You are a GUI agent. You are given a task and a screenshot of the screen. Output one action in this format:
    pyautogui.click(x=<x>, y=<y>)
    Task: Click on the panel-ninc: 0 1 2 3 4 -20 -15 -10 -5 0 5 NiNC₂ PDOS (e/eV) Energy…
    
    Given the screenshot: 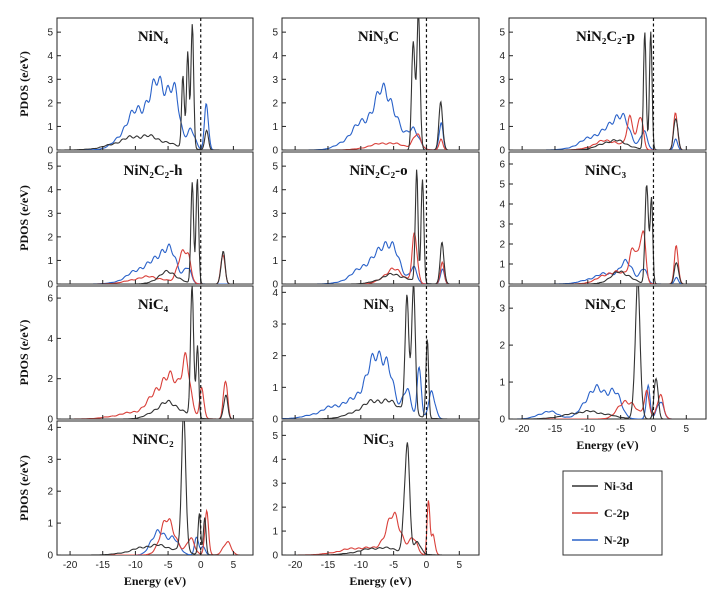 What is the action you would take?
    pyautogui.click(x=135, y=504)
    